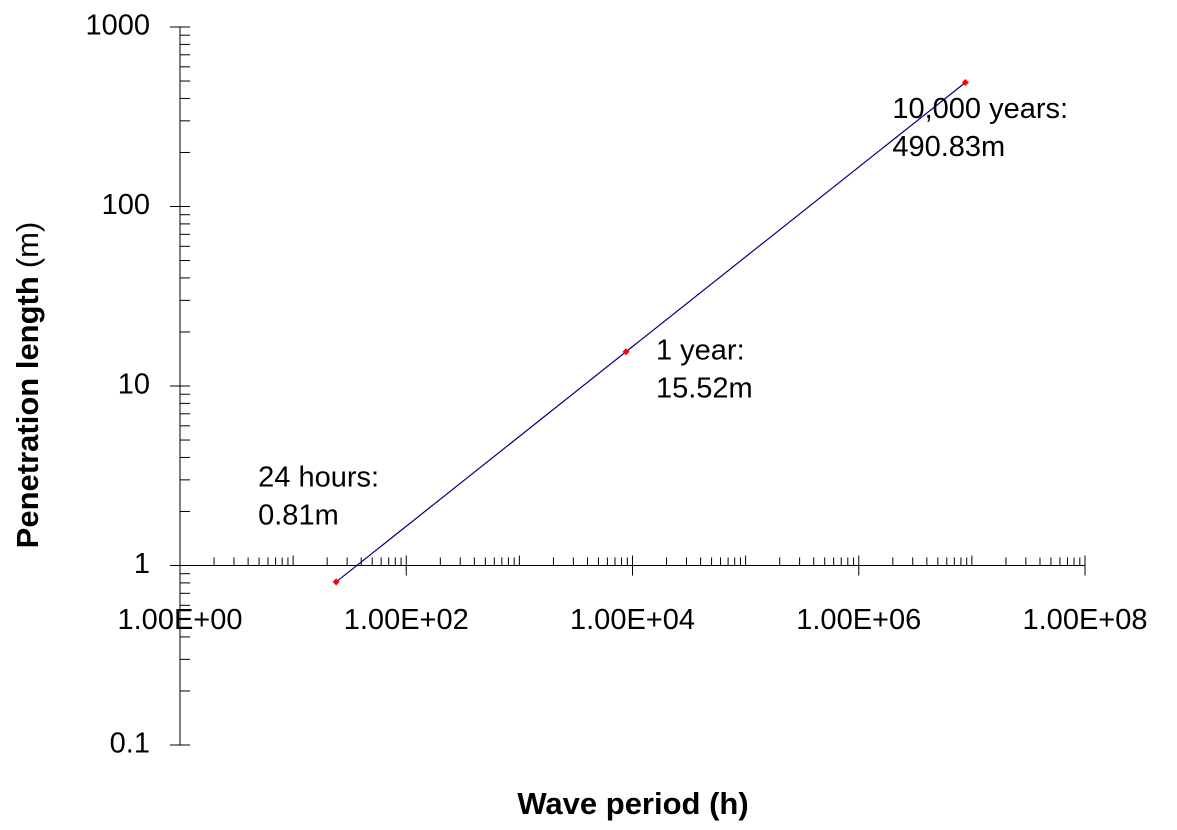 The width and height of the screenshot is (1177, 830). I want to click on annotation: 15.52m, so click(704, 388).